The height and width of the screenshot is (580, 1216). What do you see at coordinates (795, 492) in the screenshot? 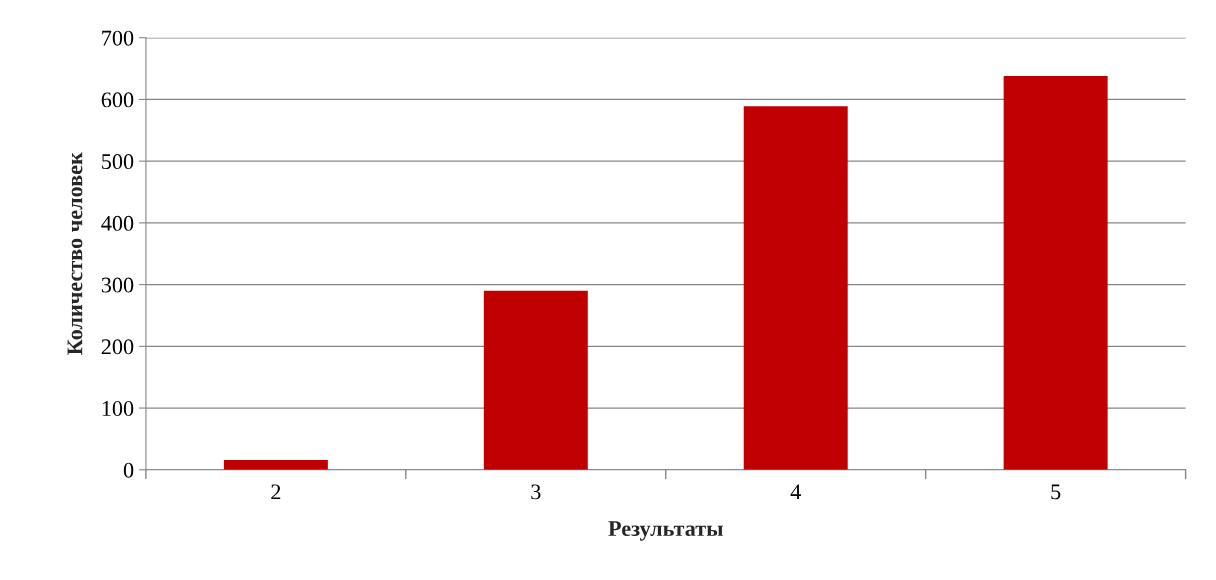
I see `x-tick-label: 4` at bounding box center [795, 492].